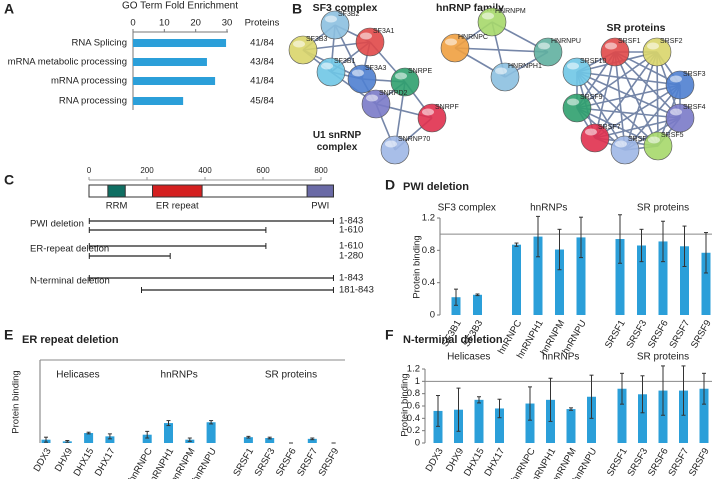 Image resolution: width=713 pixels, height=479 pixels. What do you see at coordinates (384, 31) in the screenshot?
I see `node-label: SF3A1` at bounding box center [384, 31].